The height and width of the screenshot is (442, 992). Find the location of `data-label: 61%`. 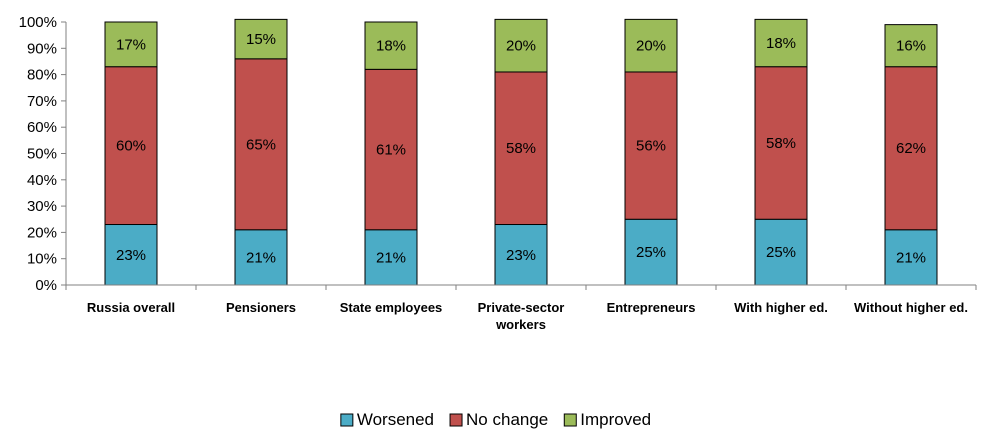

data-label: 61% is located at coordinates (391, 150).